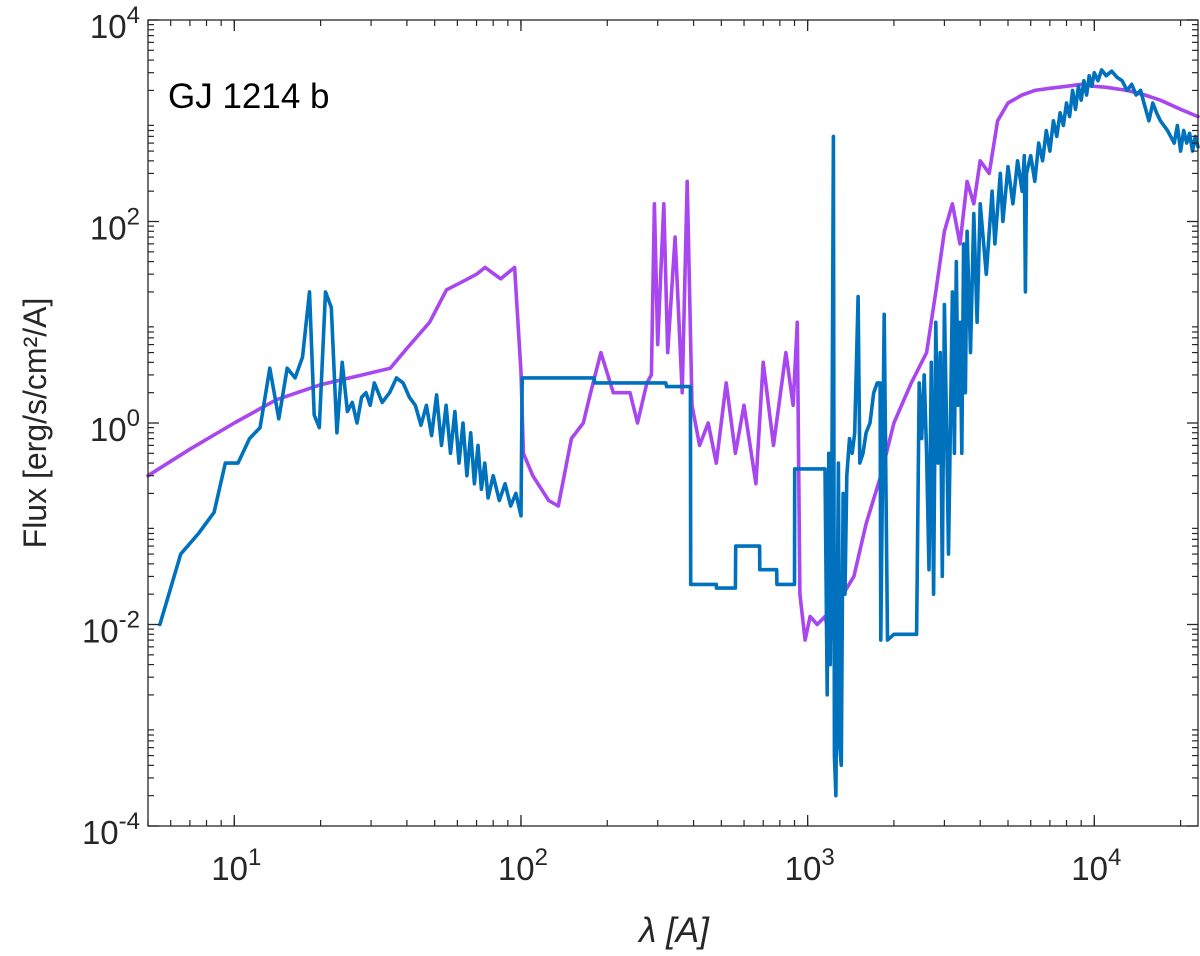 This screenshot has width=1200, height=956. Describe the element at coordinates (673, 930) in the screenshot. I see `x-axis-label: λ [A]` at that location.